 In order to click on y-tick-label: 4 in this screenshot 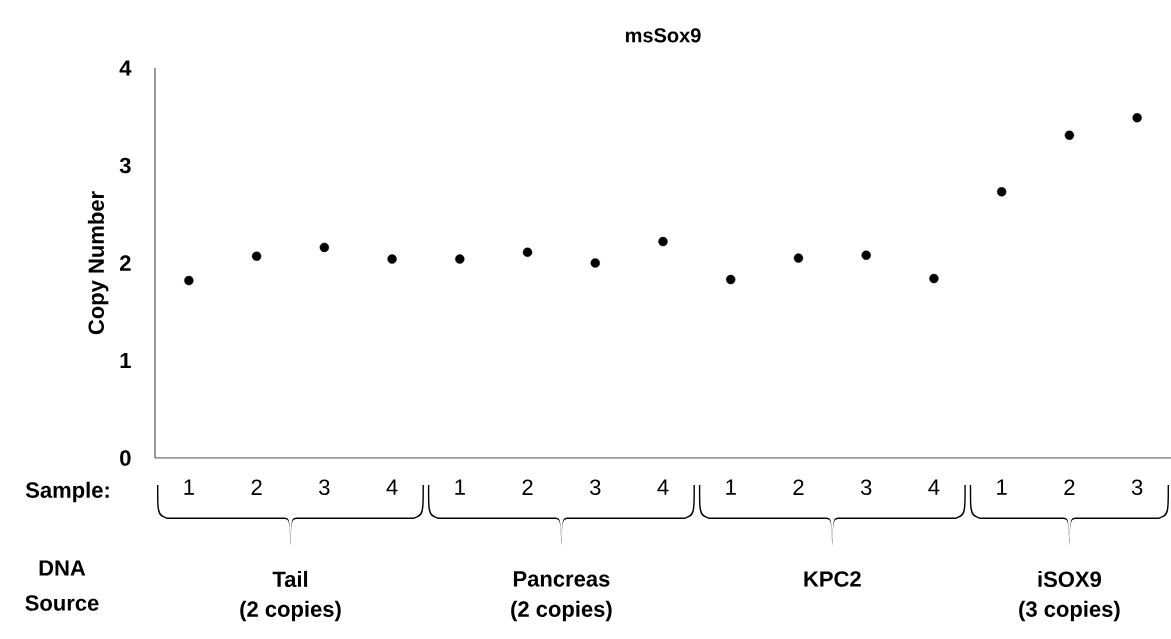, I will do `click(125, 68)`.